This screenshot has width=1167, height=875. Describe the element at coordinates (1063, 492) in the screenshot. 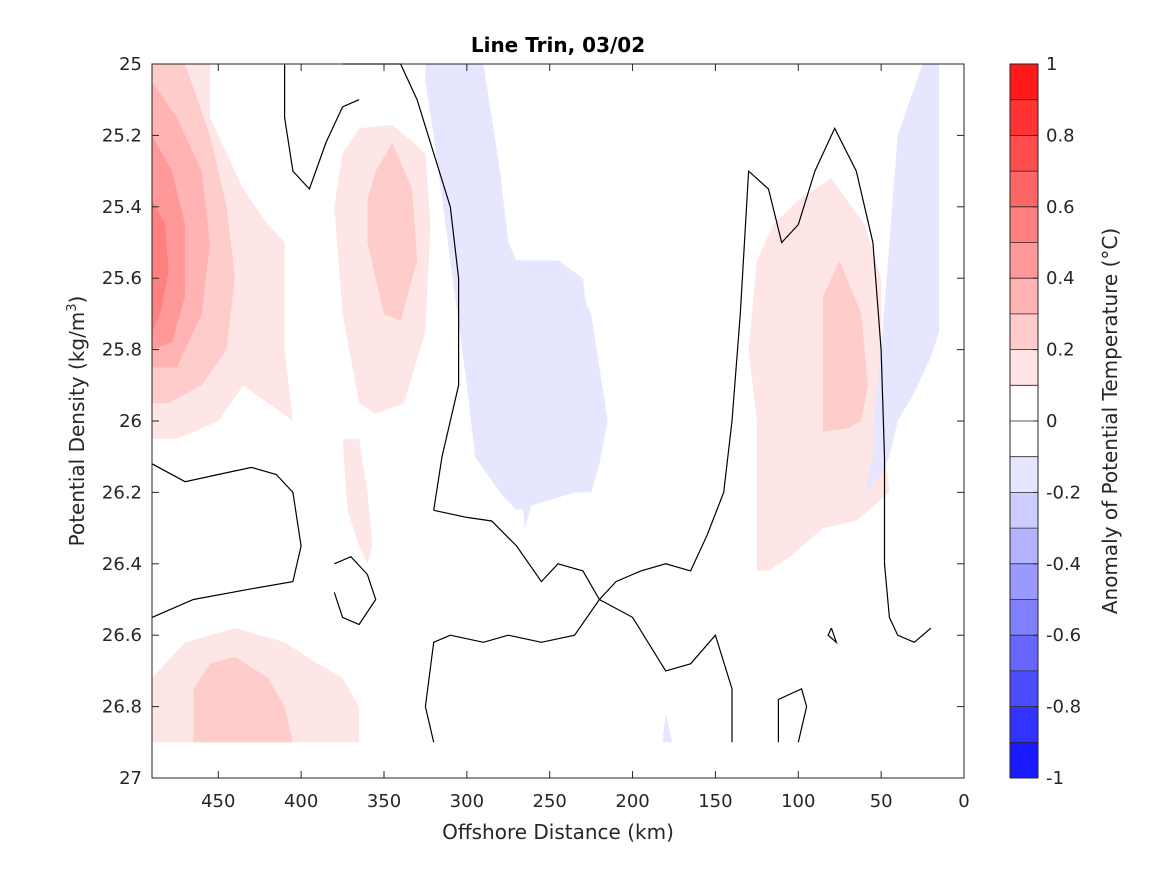

I see `colorbar-tick-label: -0.2` at that location.